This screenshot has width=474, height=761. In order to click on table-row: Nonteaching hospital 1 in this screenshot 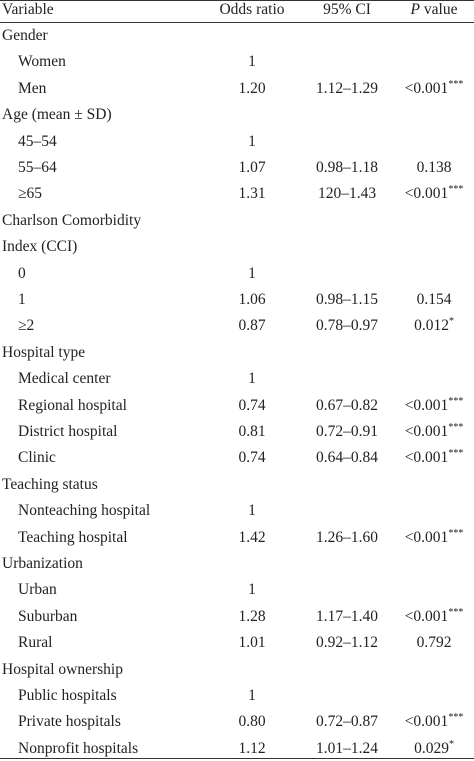, I will do `click(237, 512)`.